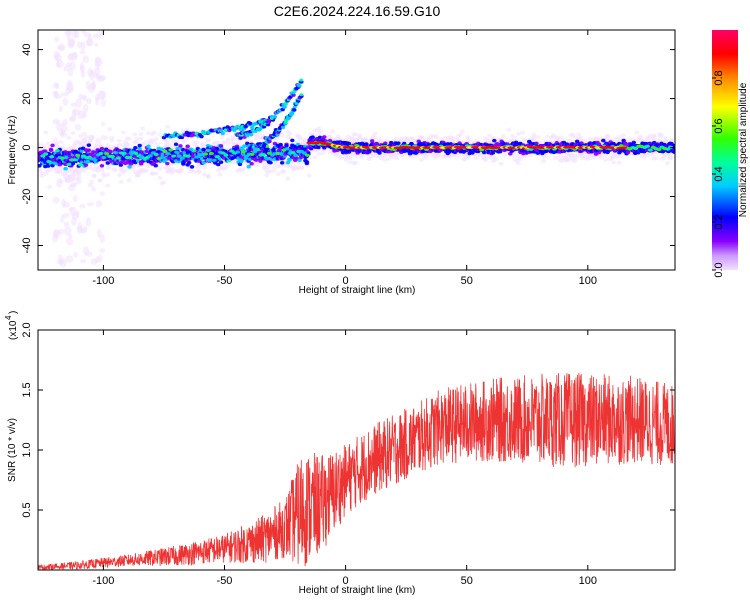 The width and height of the screenshot is (750, 605). Describe the element at coordinates (27, 147) in the screenshot. I see `spectrogram-ytick-label: 0` at that location.